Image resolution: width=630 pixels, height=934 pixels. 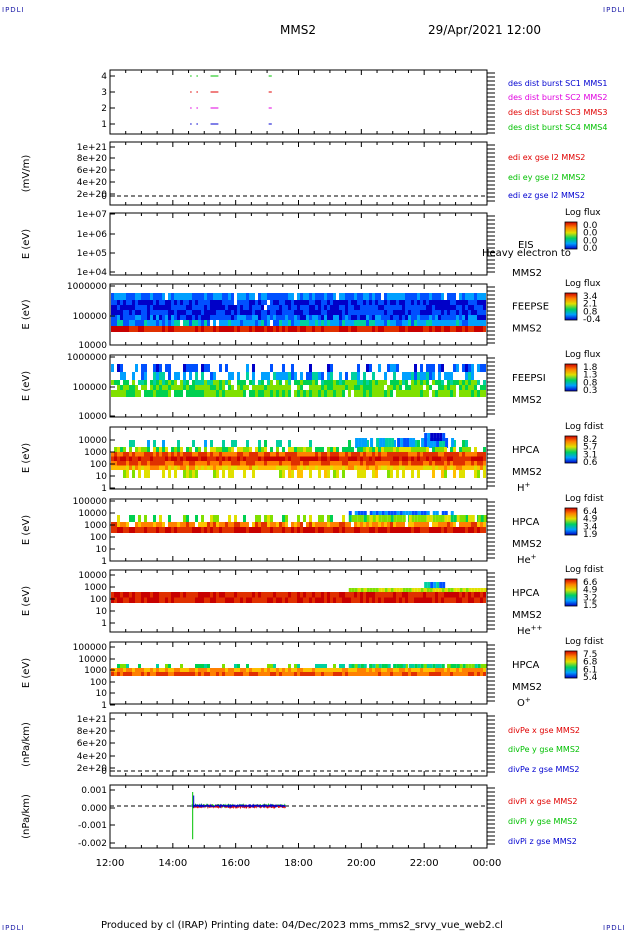 What do you see at coordinates (547, 177) in the screenshot?
I see `legend-entry: edi ey gse l2 MMS2` at bounding box center [547, 177].